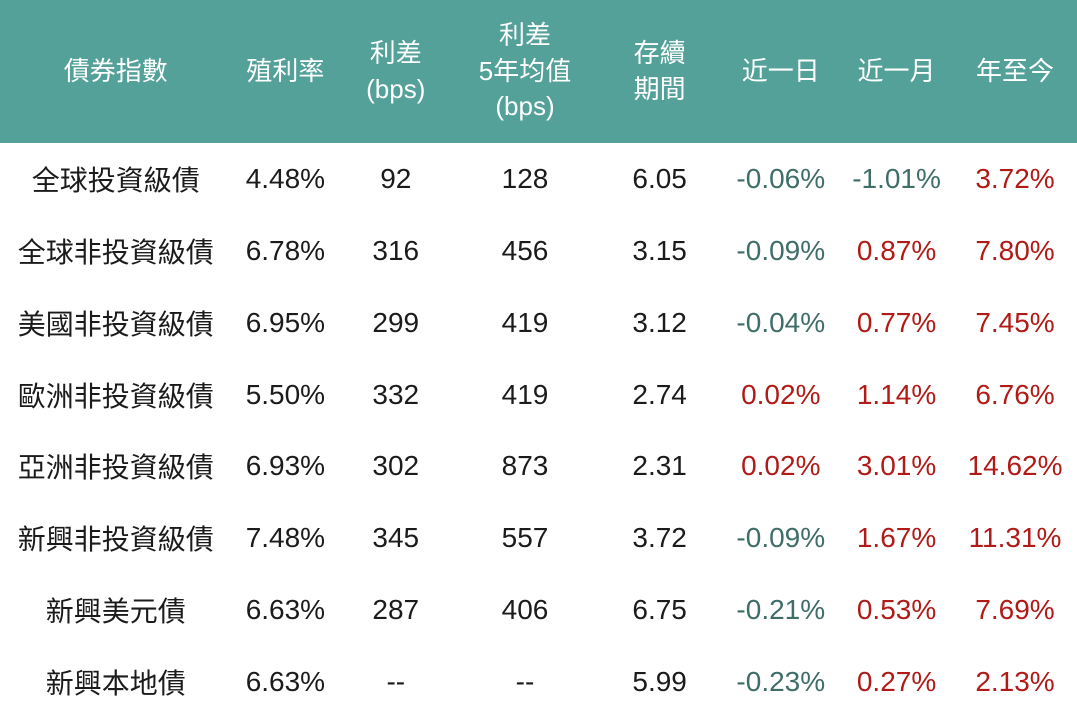 The image size is (1077, 718). I want to click on ytd-change-value: 3.72%, so click(1015, 178).